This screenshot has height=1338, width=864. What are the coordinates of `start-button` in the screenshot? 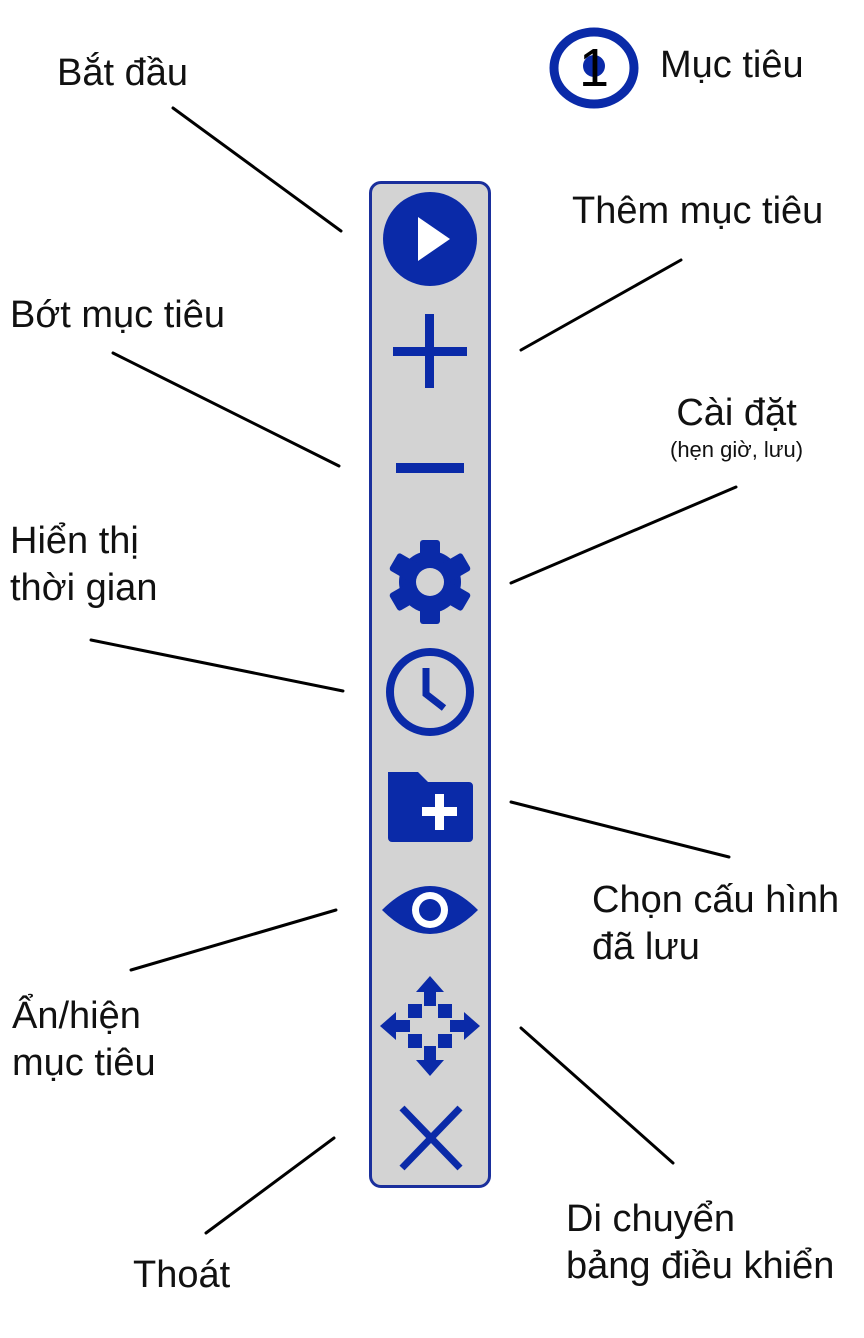 It's located at (430, 238).